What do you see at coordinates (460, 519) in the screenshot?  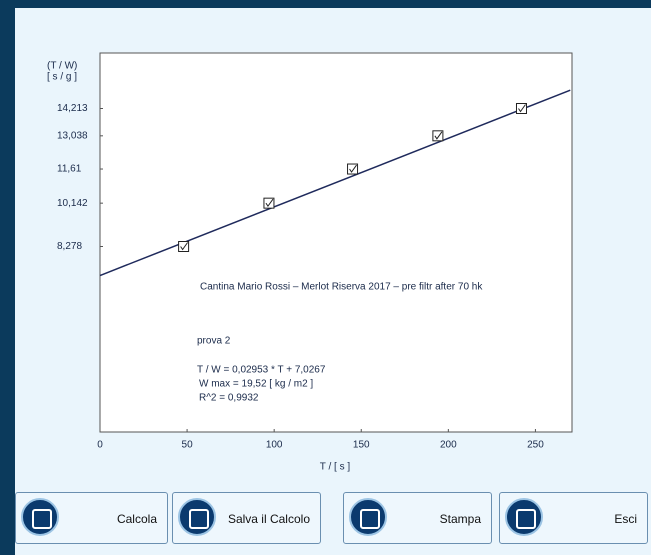 I see `button-label: Stampa` at bounding box center [460, 519].